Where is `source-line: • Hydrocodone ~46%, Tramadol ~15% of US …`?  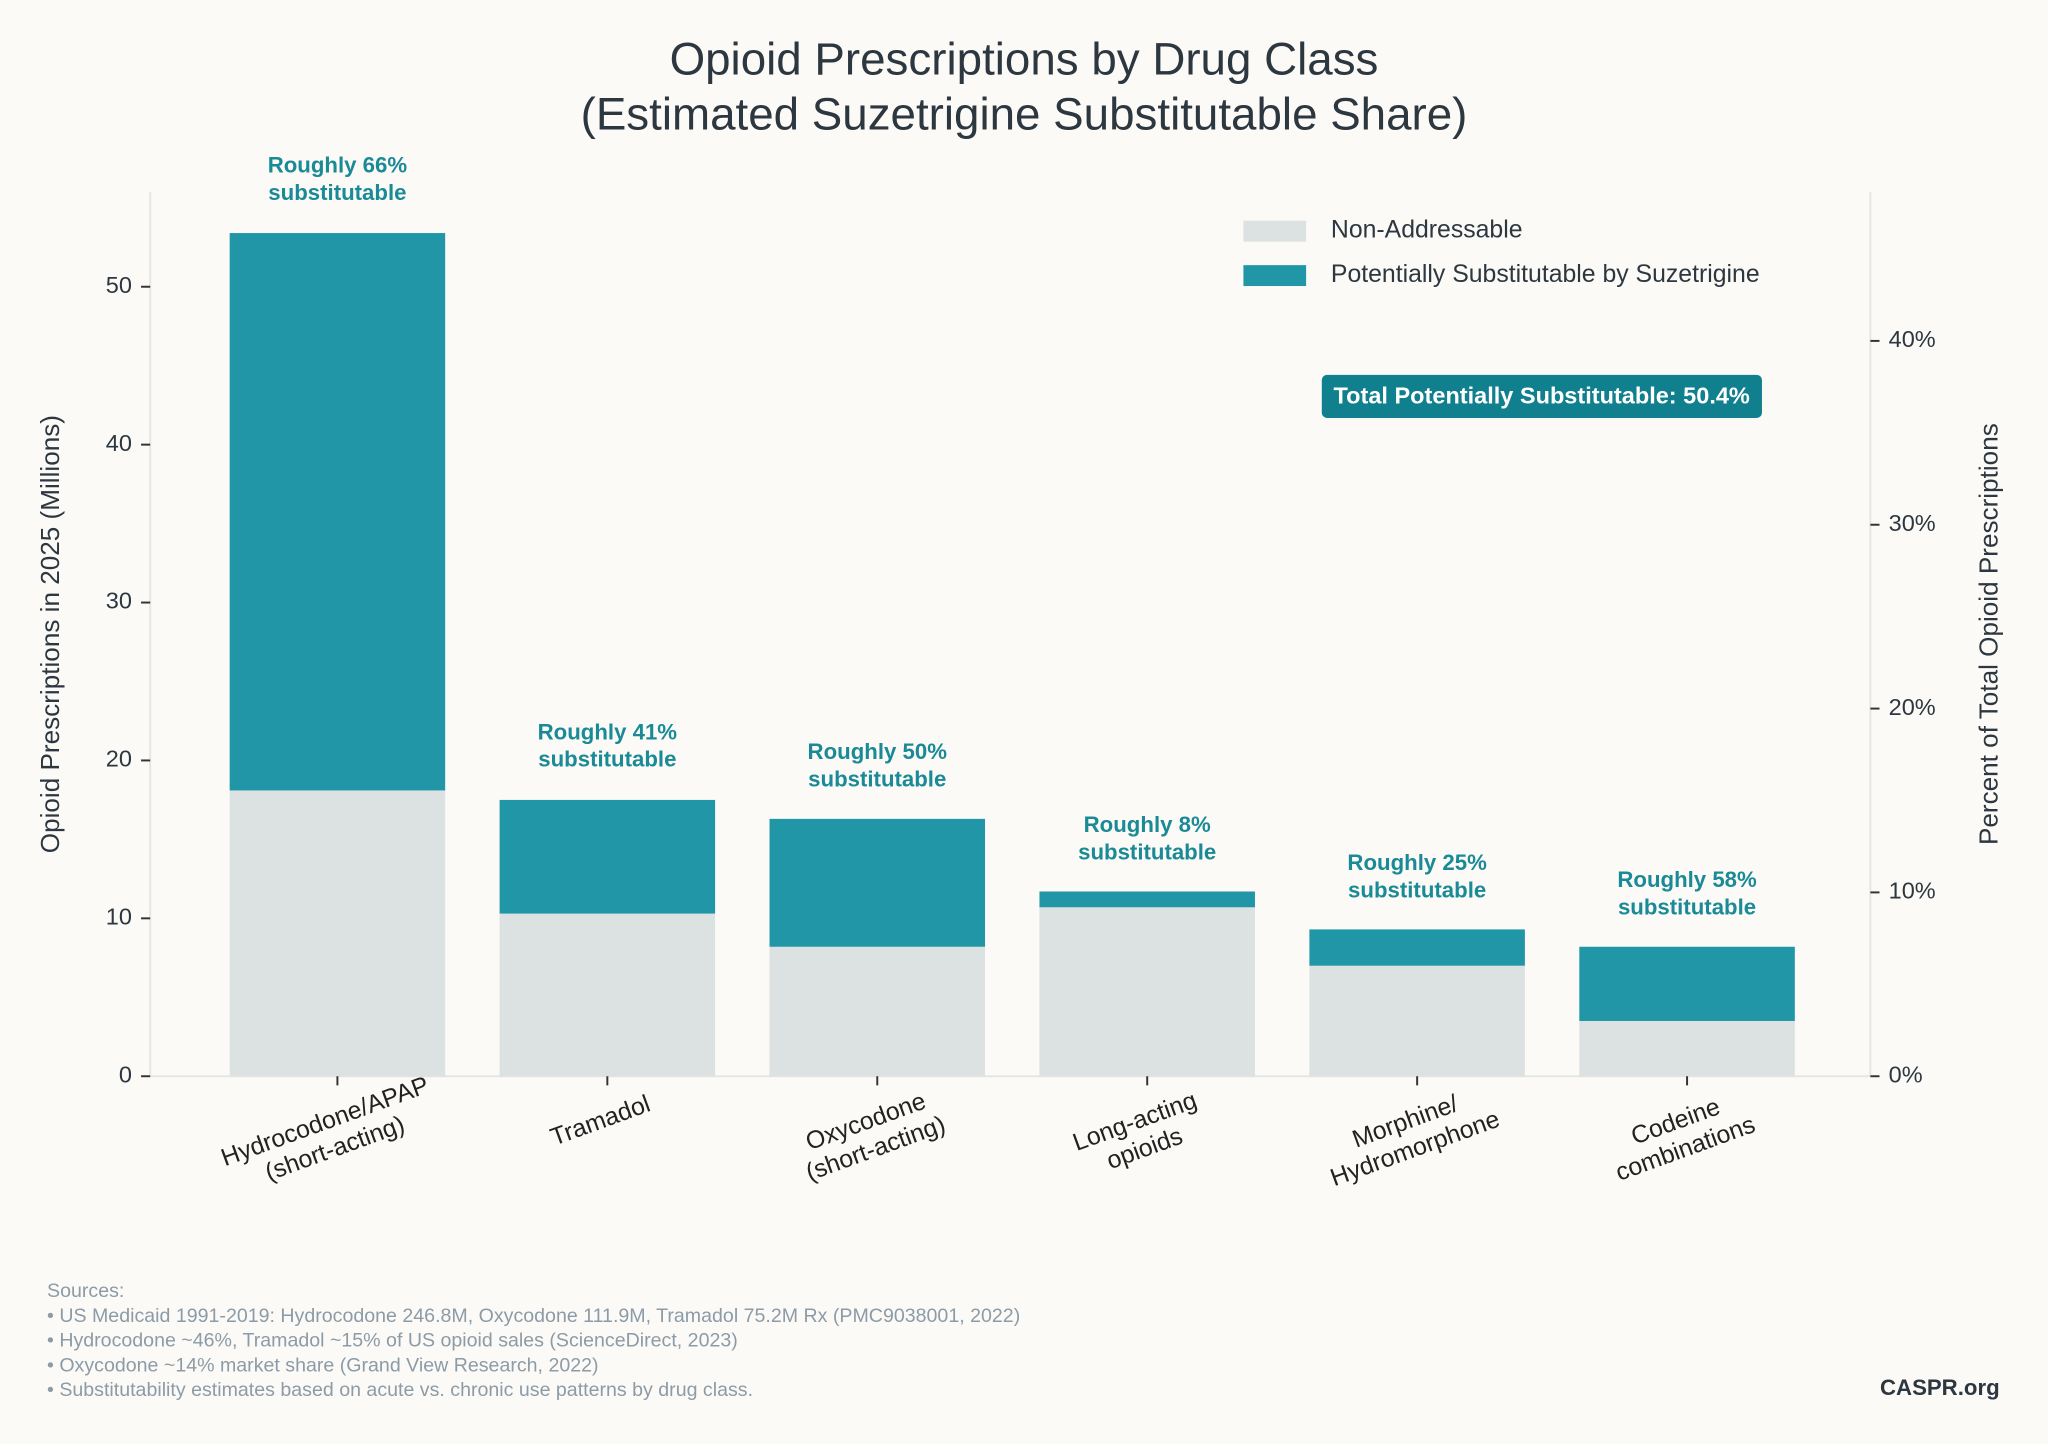 source-line: • Hydrocodone ~46%, Tramadol ~15% of US … is located at coordinates (392, 1340).